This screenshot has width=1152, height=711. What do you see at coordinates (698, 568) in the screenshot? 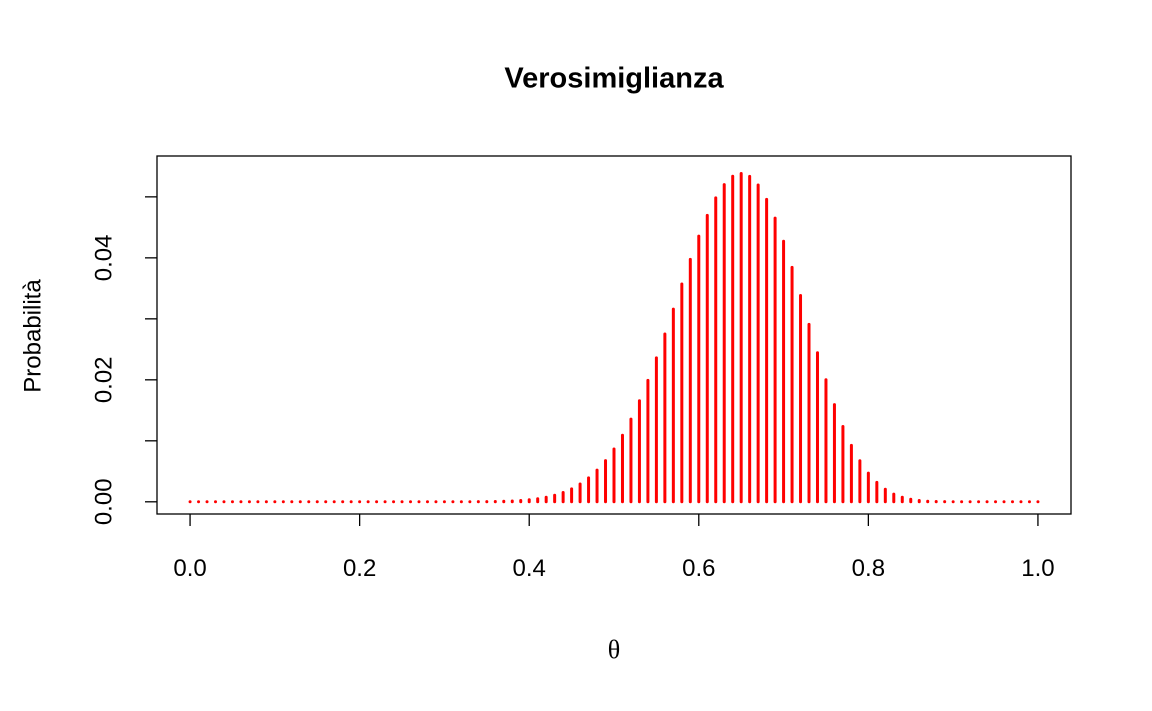
I see `x-tick-label: 0.6` at bounding box center [698, 568].